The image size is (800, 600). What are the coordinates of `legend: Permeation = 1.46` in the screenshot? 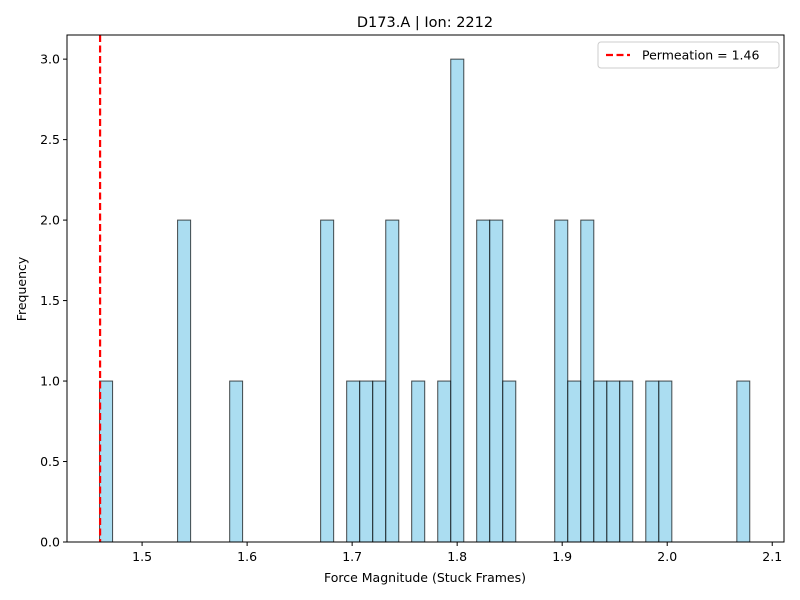 It's located at (688, 55).